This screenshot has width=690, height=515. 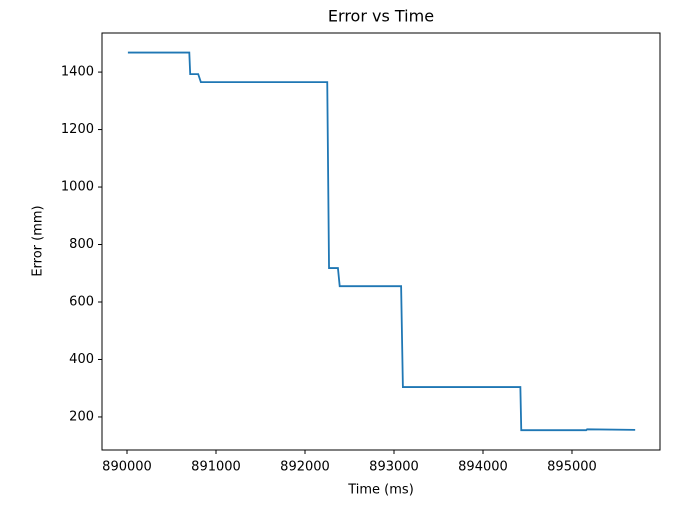 What do you see at coordinates (305, 467) in the screenshot?
I see `x-tick-label: 892000` at bounding box center [305, 467].